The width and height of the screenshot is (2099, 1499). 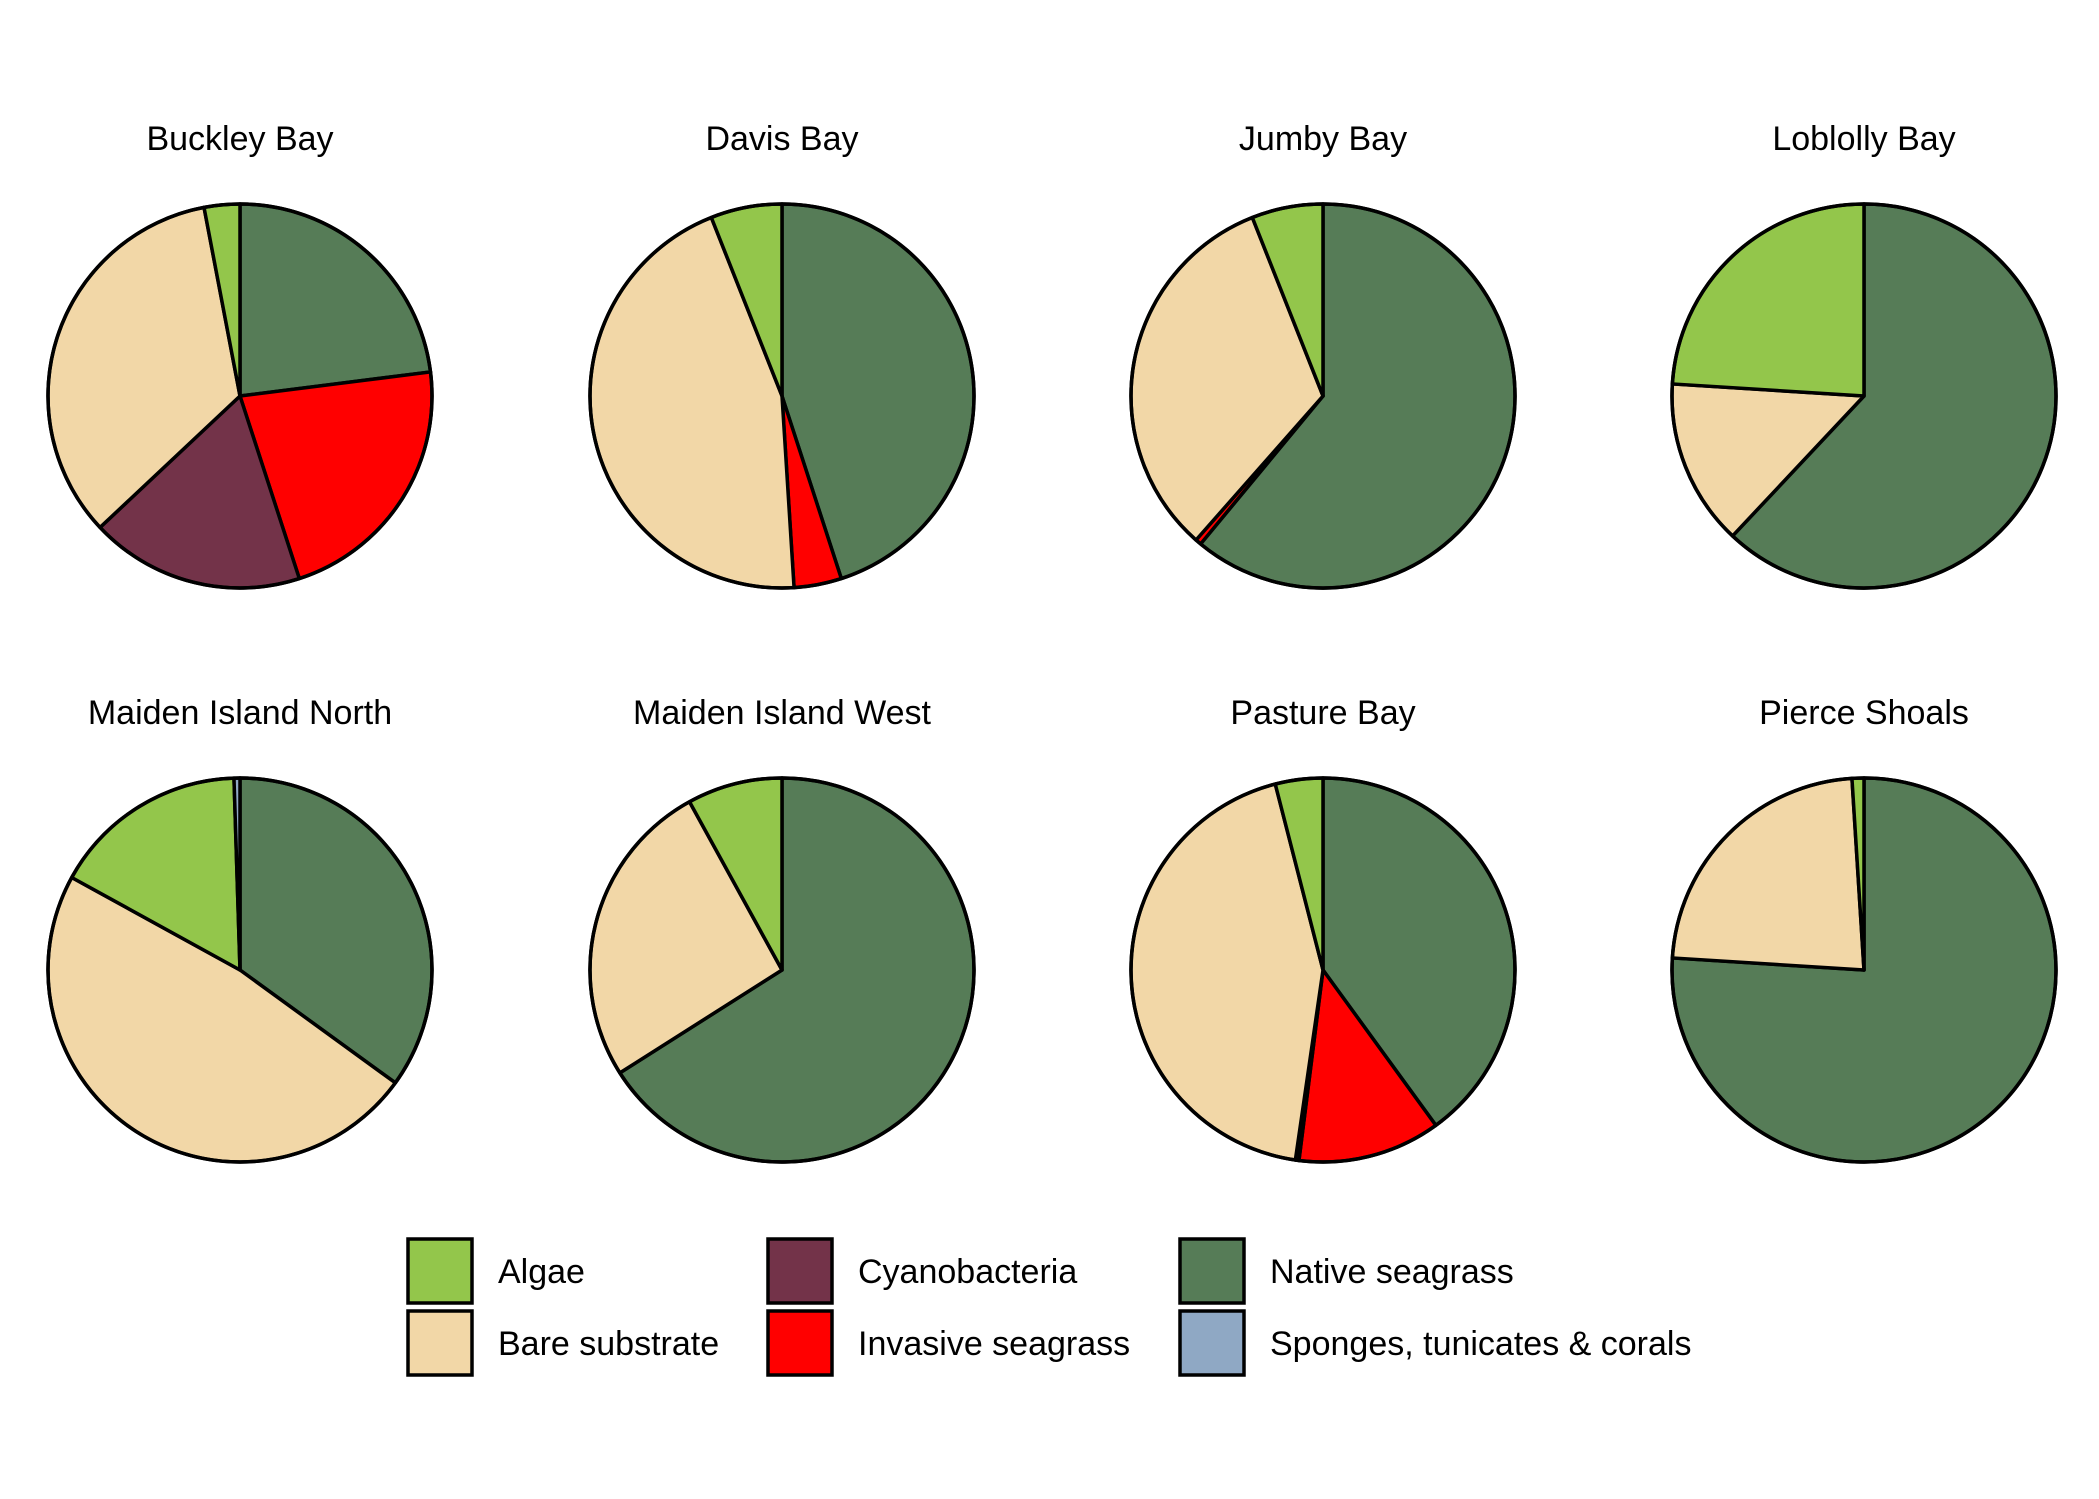 What do you see at coordinates (240, 713) in the screenshot?
I see `pie-title: Maiden Island North` at bounding box center [240, 713].